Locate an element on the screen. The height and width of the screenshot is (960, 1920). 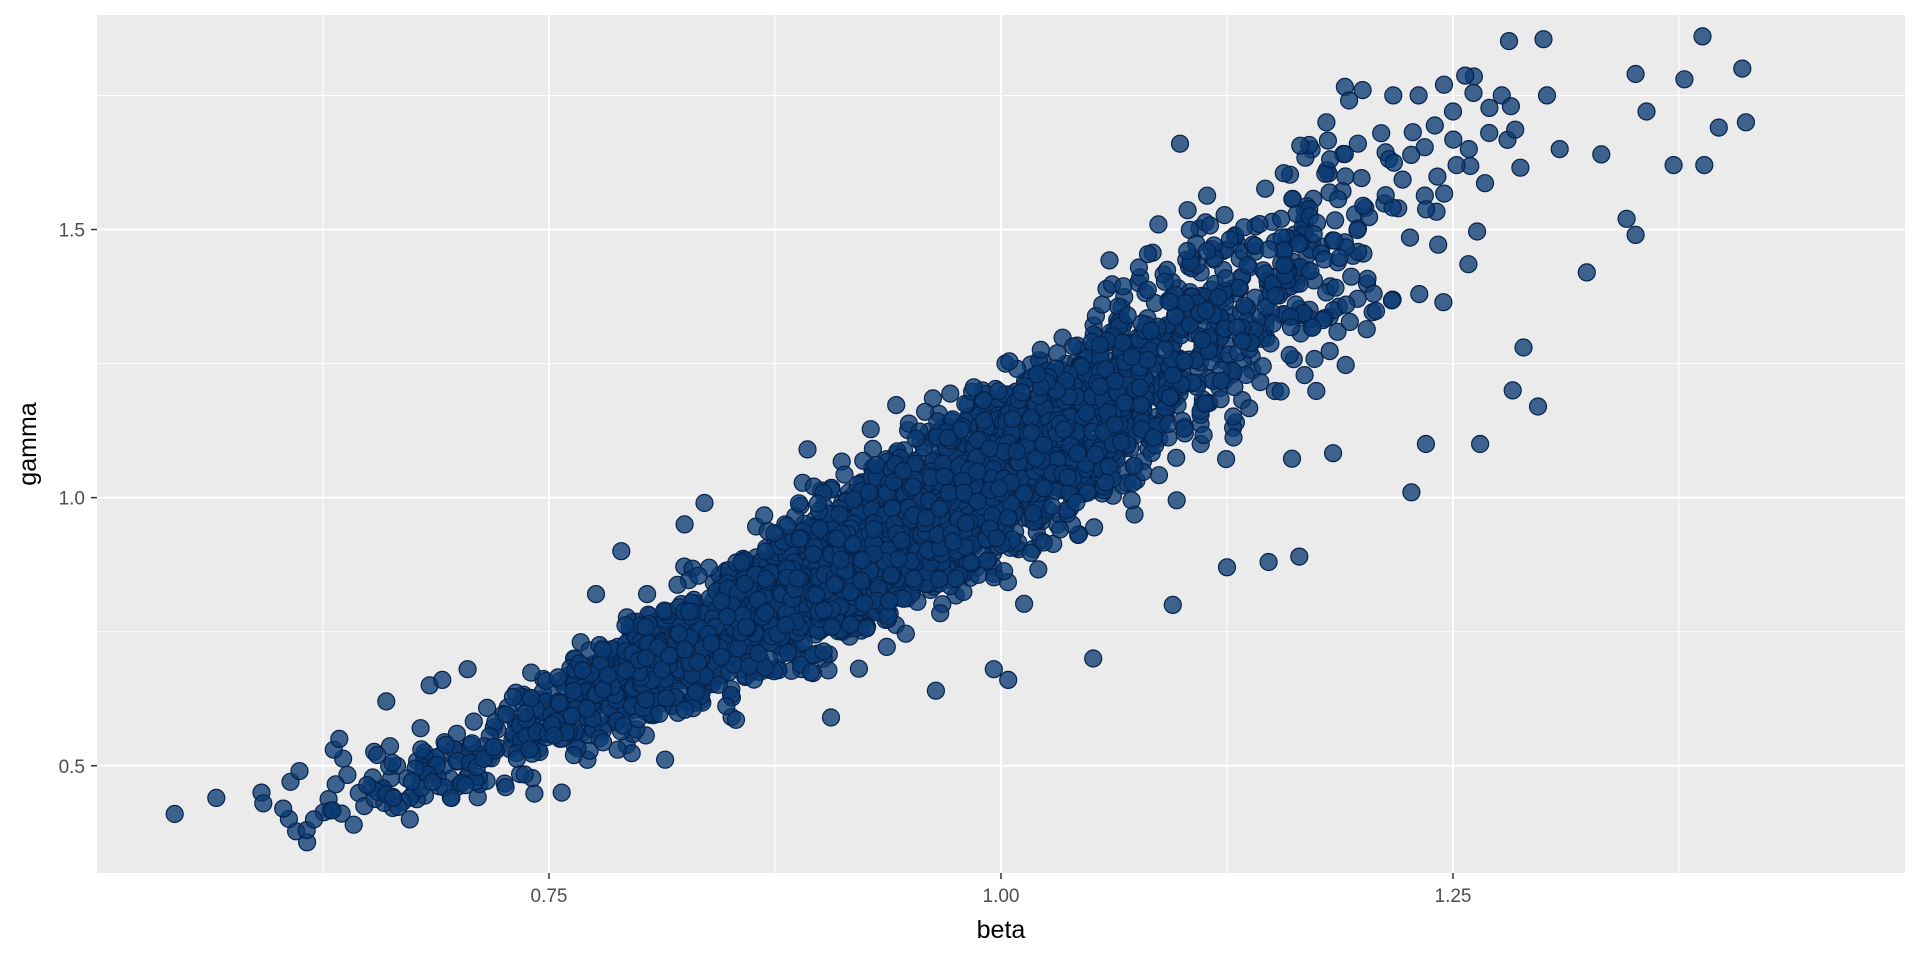
x-tick-label: 1.25 is located at coordinates (1453, 896).